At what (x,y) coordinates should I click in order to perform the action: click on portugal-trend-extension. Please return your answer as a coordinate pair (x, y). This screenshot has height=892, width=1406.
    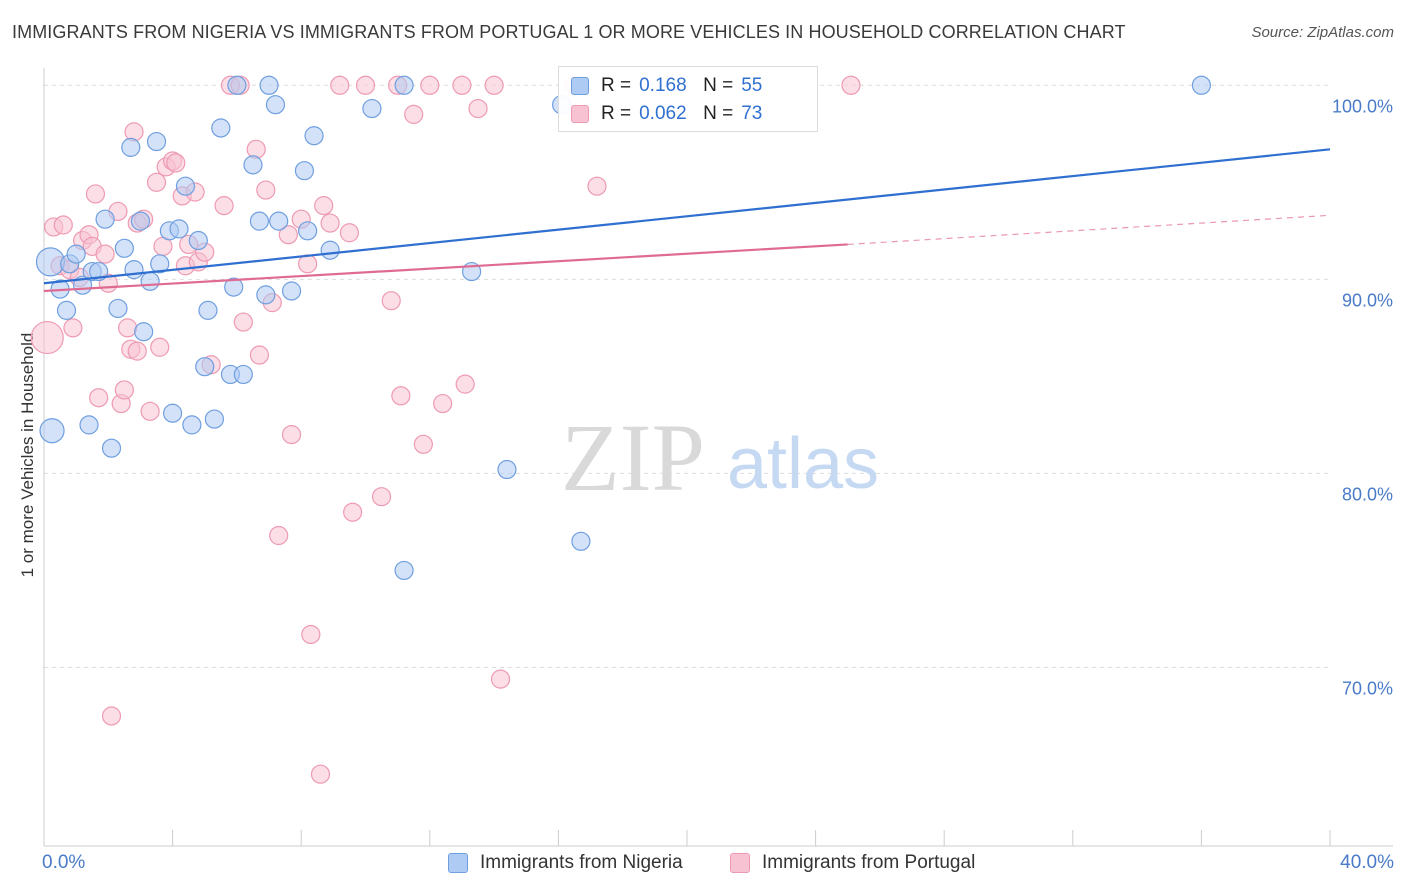
    Looking at the image, I should click on (1089, 230).